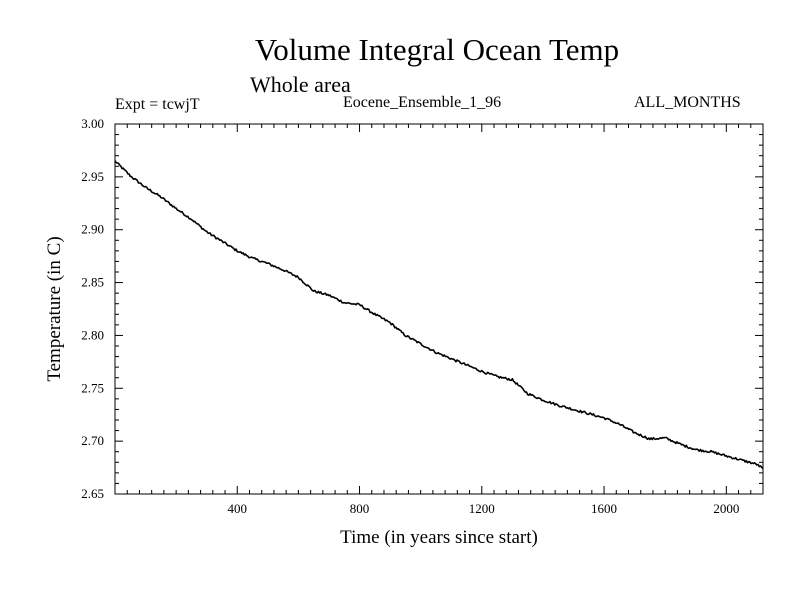 Image resolution: width=800 pixels, height=600 pixels. I want to click on x-tick-label: 2000, so click(726, 508).